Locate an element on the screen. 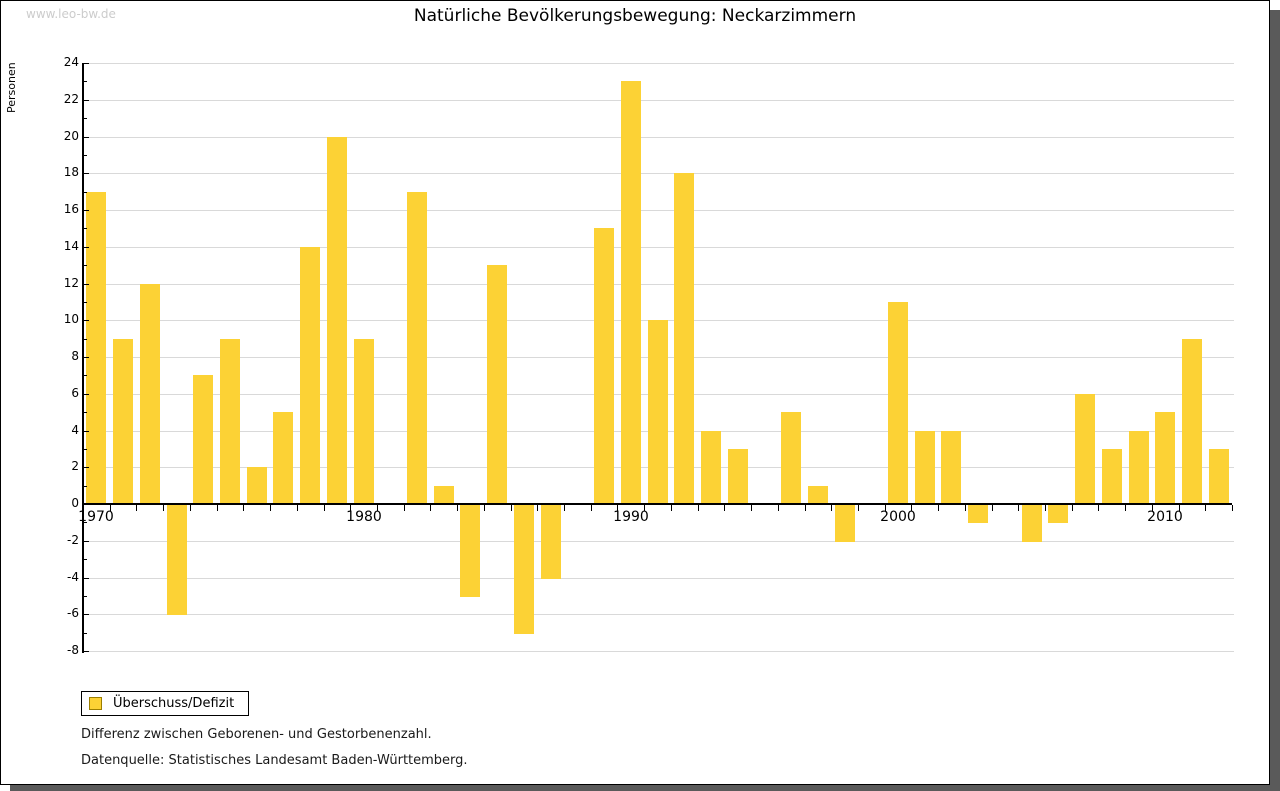  bar-2011 is located at coordinates (1192, 421).